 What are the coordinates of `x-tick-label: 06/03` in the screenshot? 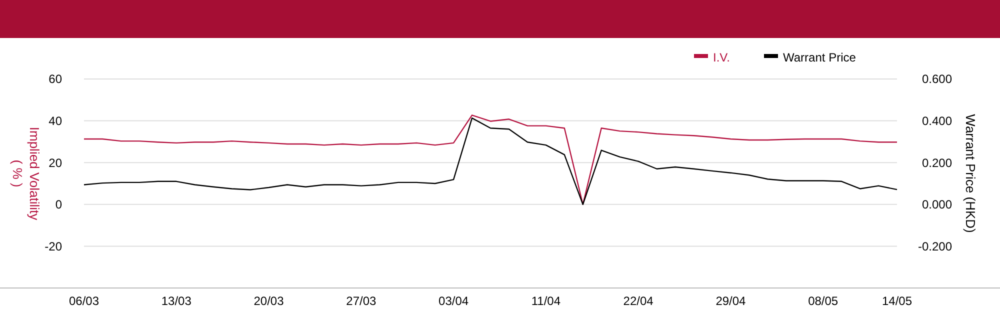 It's located at (84, 301).